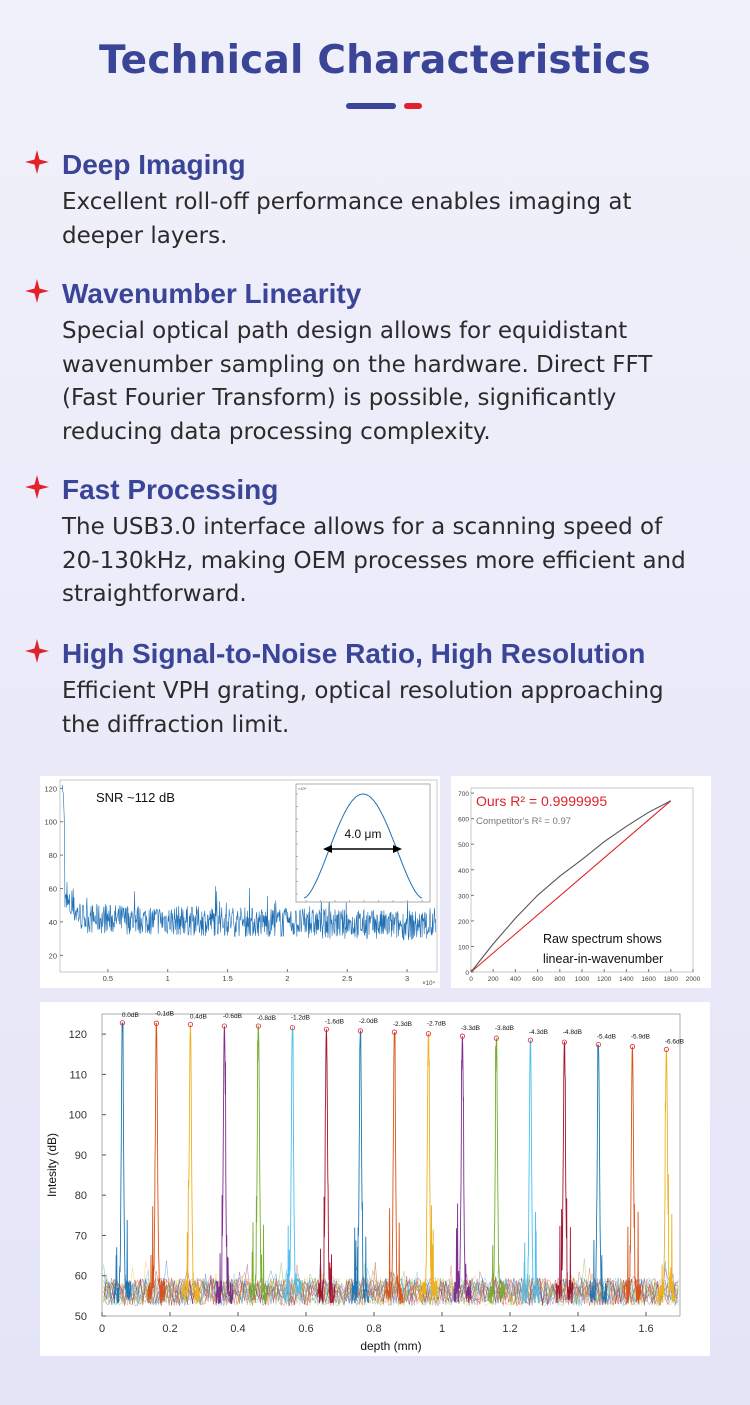 The width and height of the screenshot is (750, 1405). Describe the element at coordinates (78, 1075) in the screenshot. I see `y-tick-label: 110` at that location.